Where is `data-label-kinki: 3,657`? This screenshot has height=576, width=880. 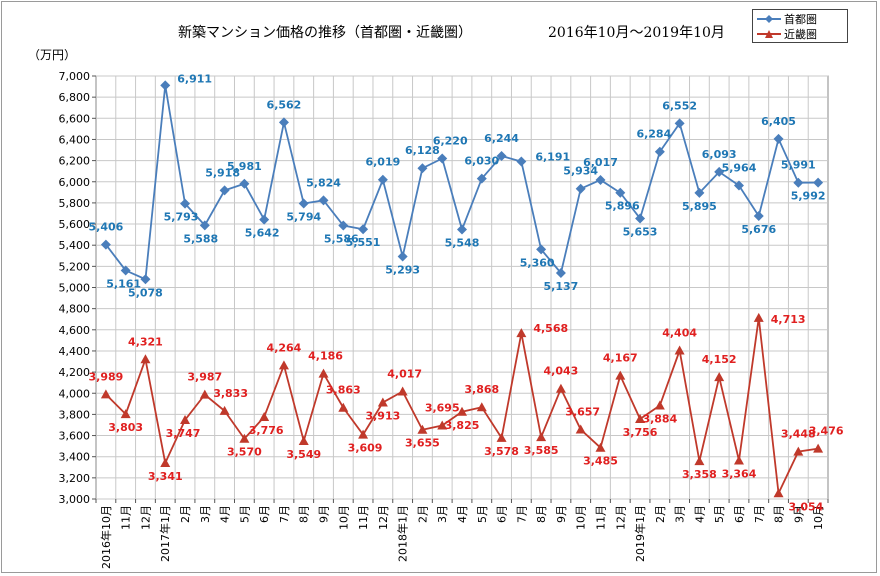 data-label-kinki: 3,657 is located at coordinates (582, 412).